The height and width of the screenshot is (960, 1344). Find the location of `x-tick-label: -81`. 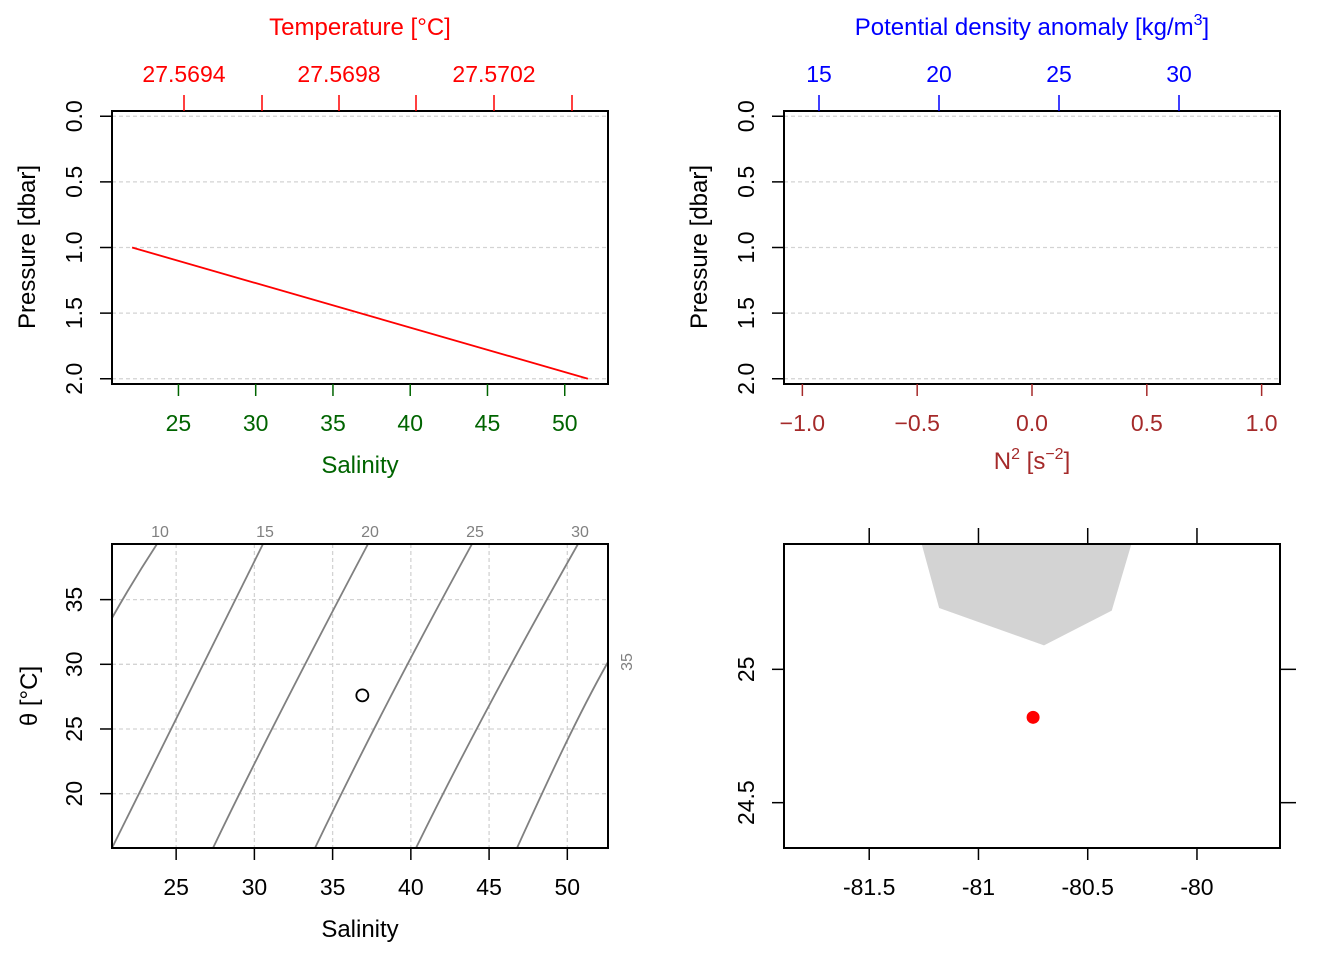

x-tick-label: -81 is located at coordinates (978, 887).